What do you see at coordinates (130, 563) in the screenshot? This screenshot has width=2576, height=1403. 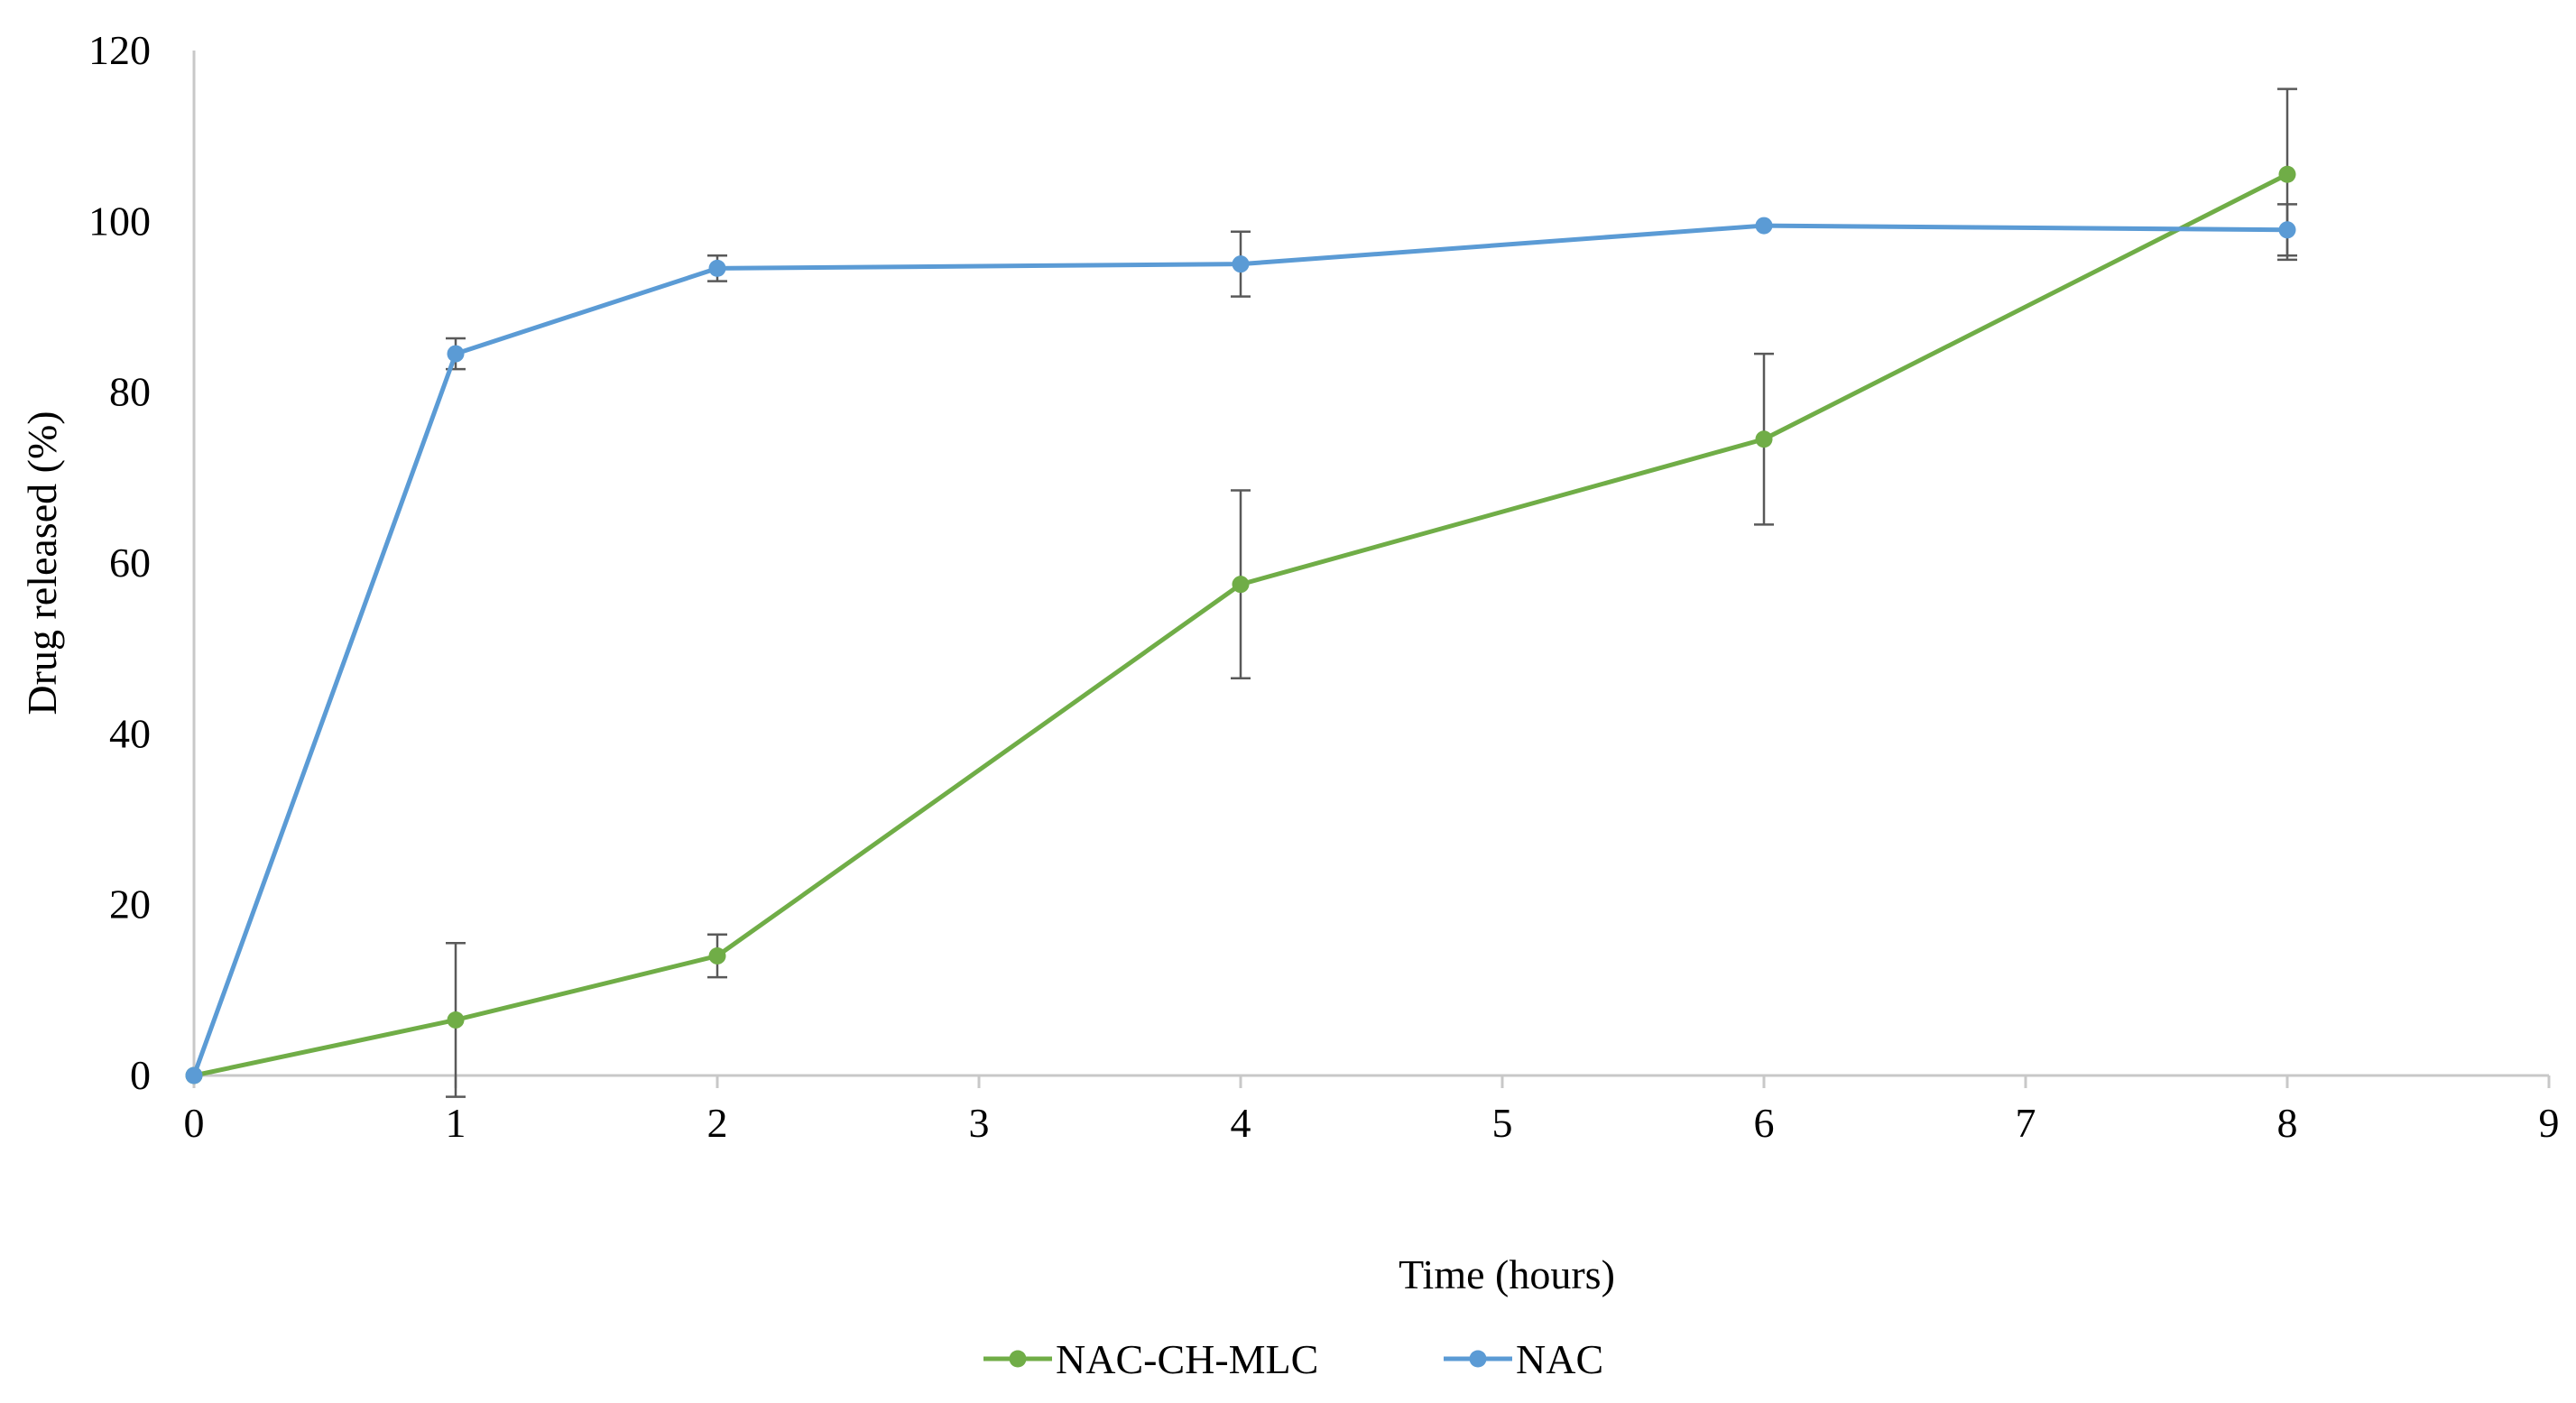 I see `y-tick-label: 60` at bounding box center [130, 563].